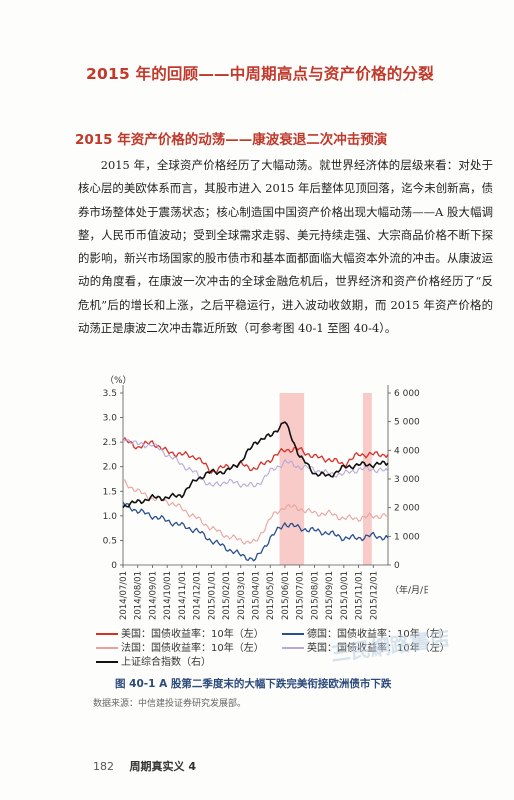 This screenshot has width=514, height=800. What do you see at coordinates (124, 595) in the screenshot?
I see `x-tick-label: 2014/07/01` at bounding box center [124, 595].